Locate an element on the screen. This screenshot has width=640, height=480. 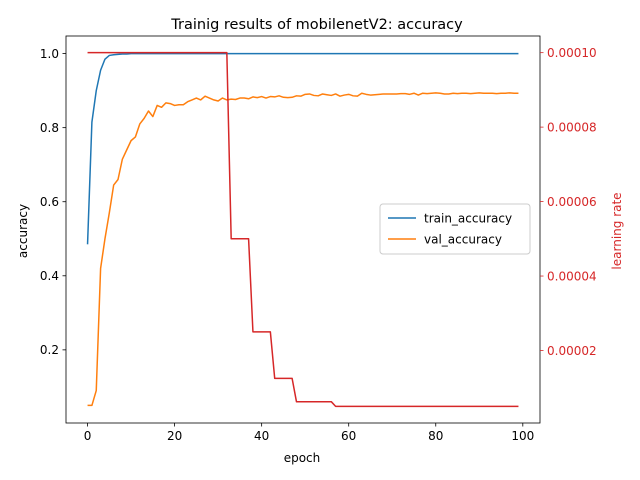
y2-tick-label: 0.00010 is located at coordinates (572, 53).